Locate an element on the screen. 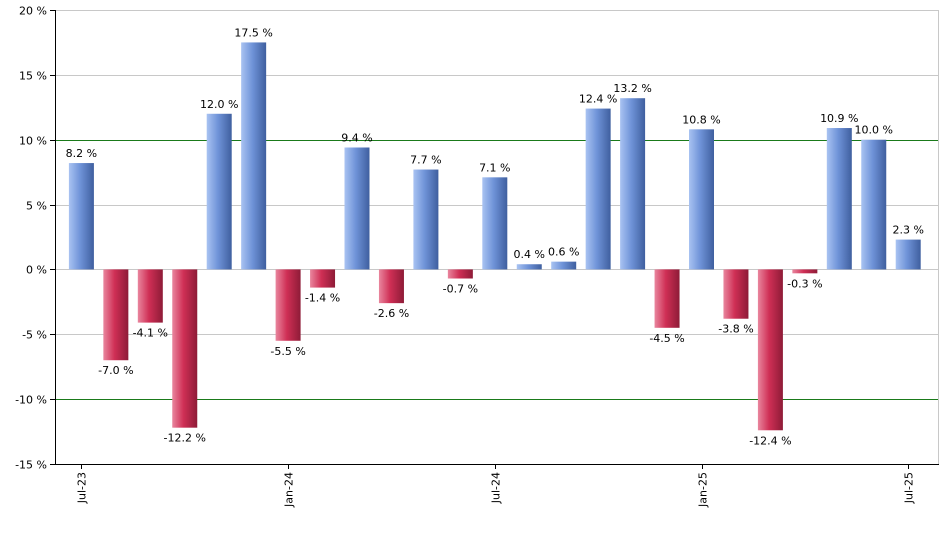  data-label-Mar-24: 9.4 % is located at coordinates (356, 137).